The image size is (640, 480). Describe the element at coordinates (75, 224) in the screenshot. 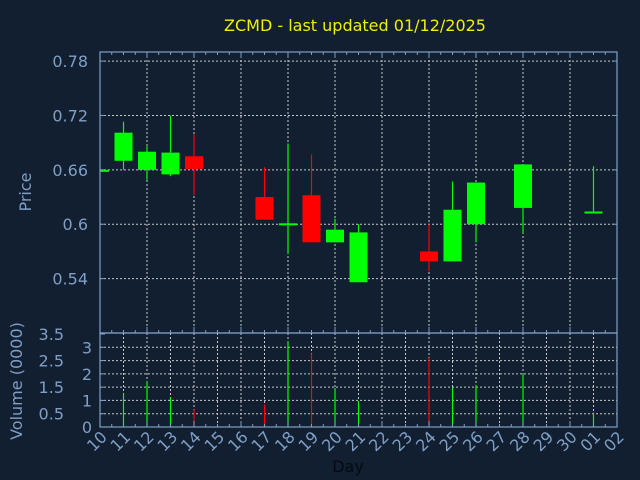

I see `price-tick-label: 0.6` at that location.